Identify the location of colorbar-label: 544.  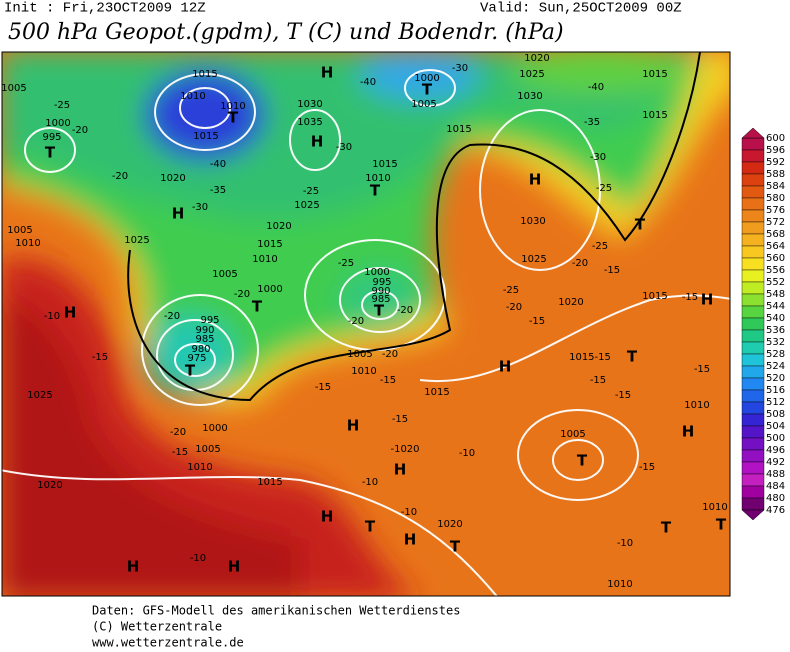
(775, 306).